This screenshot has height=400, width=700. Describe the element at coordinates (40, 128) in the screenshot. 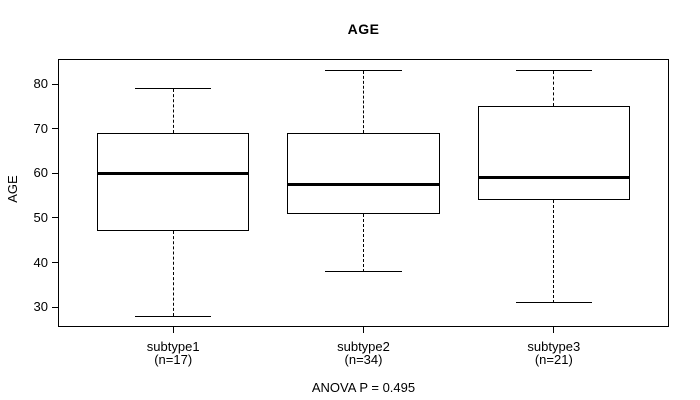

I see `y-tick-label: 70` at that location.